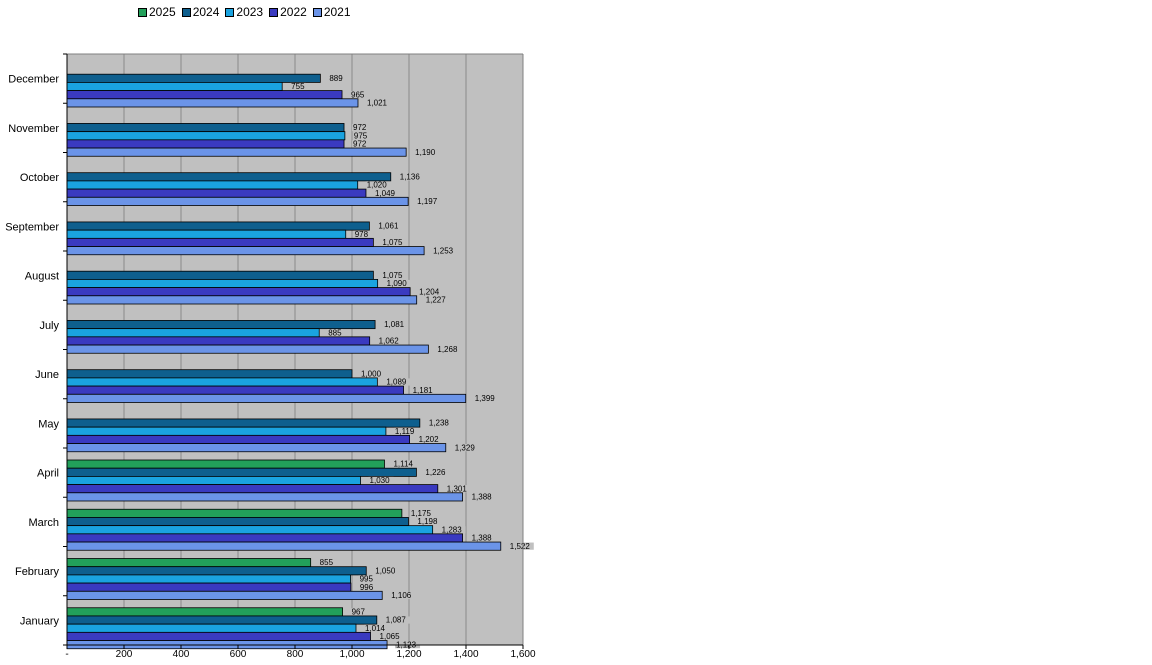 Image resolution: width=1152 pixels, height=665 pixels. Describe the element at coordinates (435, 472) in the screenshot. I see `data-label: 1,226` at that location.